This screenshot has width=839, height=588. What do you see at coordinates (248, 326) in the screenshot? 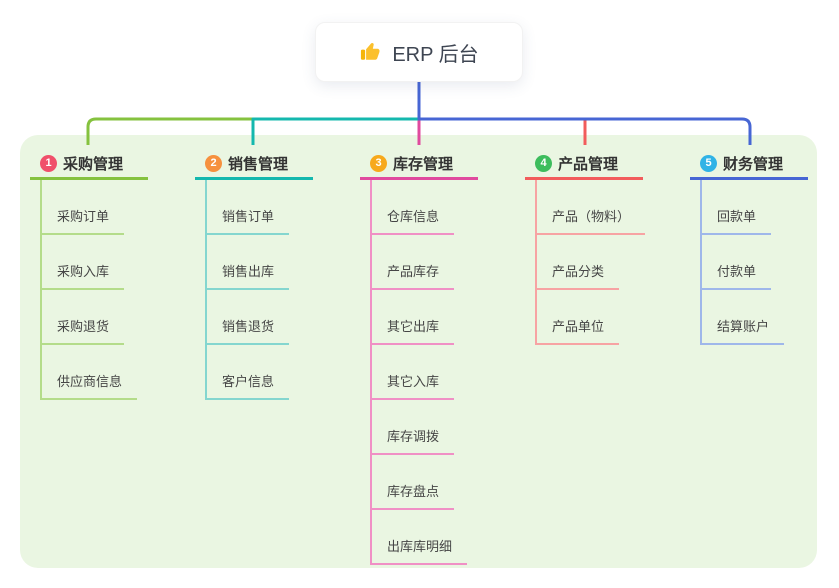
I see `child-label: 销售退货` at bounding box center [248, 326].